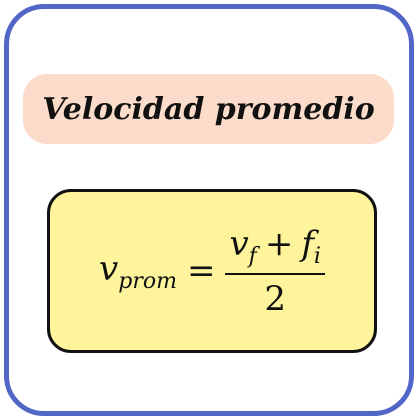 This screenshot has height=420, width=418. What do you see at coordinates (109, 268) in the screenshot?
I see `lhs-variable: v` at bounding box center [109, 268].